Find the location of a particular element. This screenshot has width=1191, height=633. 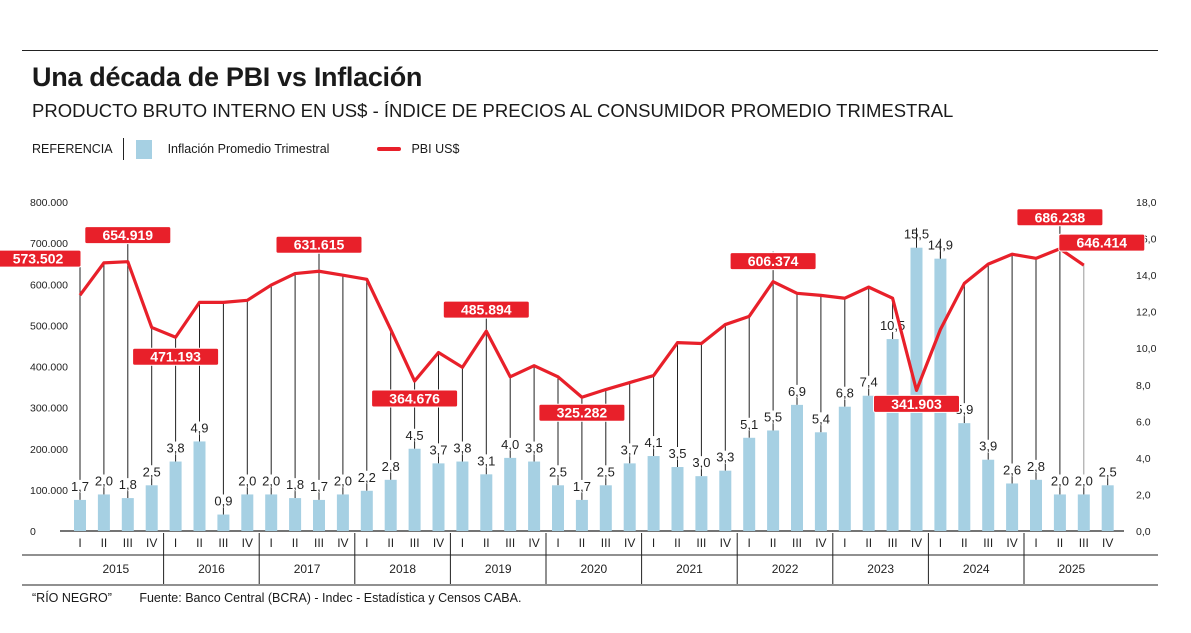

right-axis-tick: 18,0 is located at coordinates (1146, 203).